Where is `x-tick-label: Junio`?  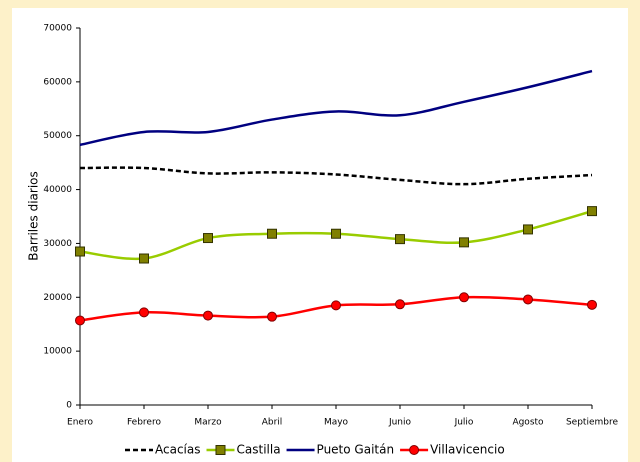 x-tick-label: Junio is located at coordinates (400, 423).